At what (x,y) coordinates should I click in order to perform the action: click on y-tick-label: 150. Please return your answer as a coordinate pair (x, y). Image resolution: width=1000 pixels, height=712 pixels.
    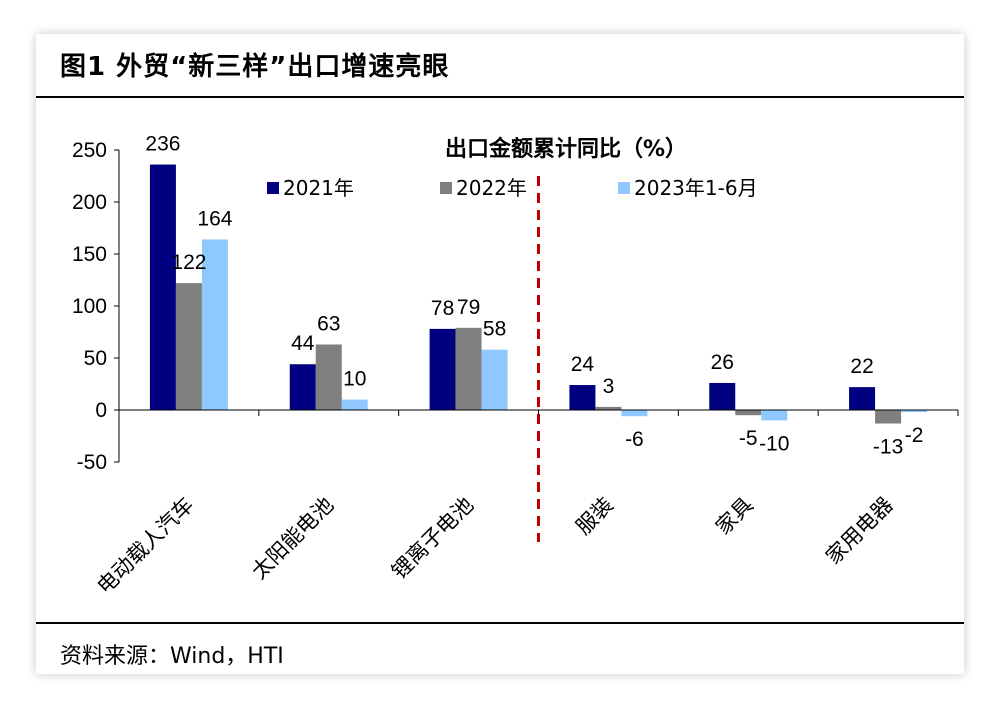
    Looking at the image, I should click on (89, 254).